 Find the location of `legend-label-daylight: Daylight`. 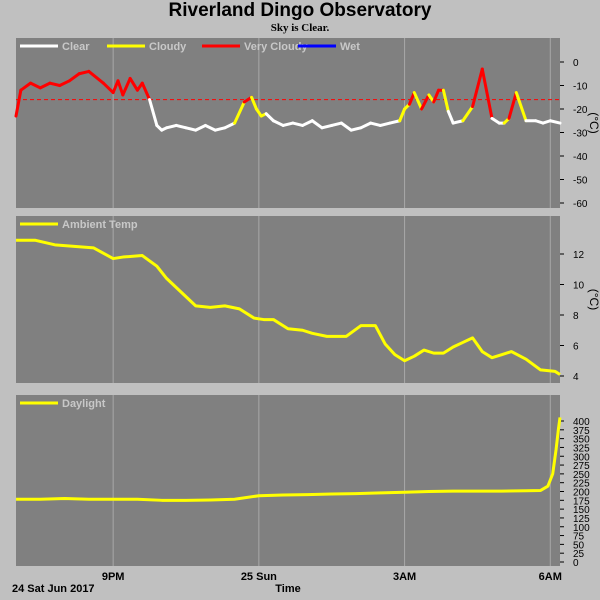

legend-label-daylight: Daylight is located at coordinates (84, 404).